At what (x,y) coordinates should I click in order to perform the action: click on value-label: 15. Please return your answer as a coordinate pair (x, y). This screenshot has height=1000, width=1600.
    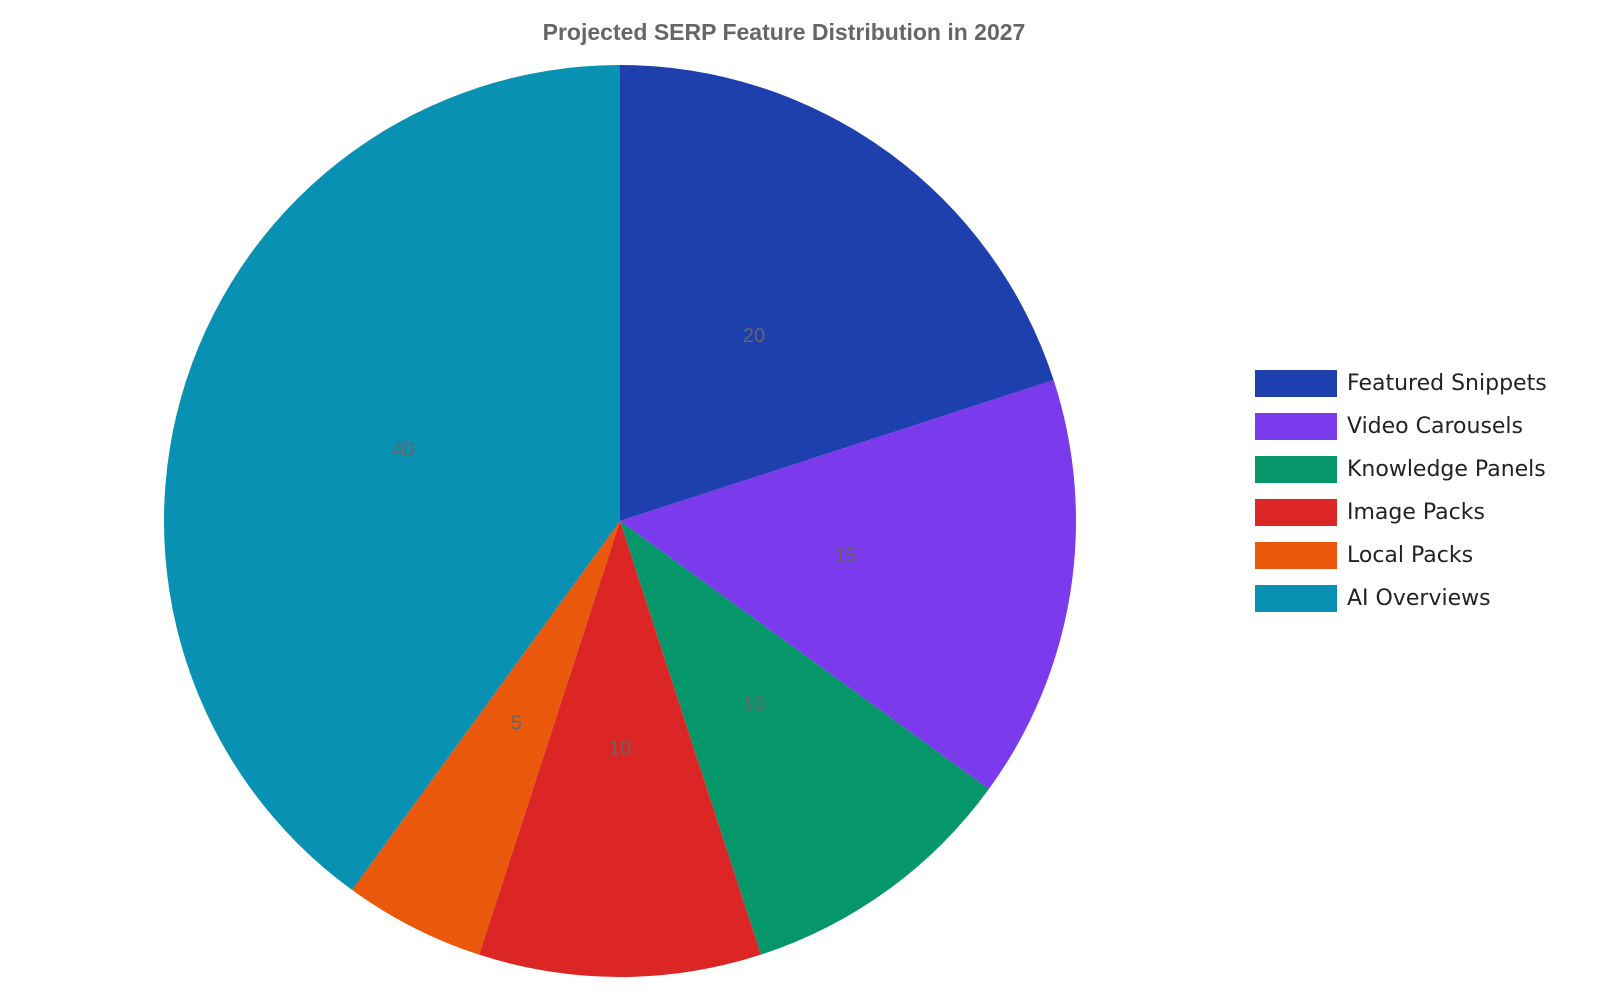
    Looking at the image, I should click on (845, 556).